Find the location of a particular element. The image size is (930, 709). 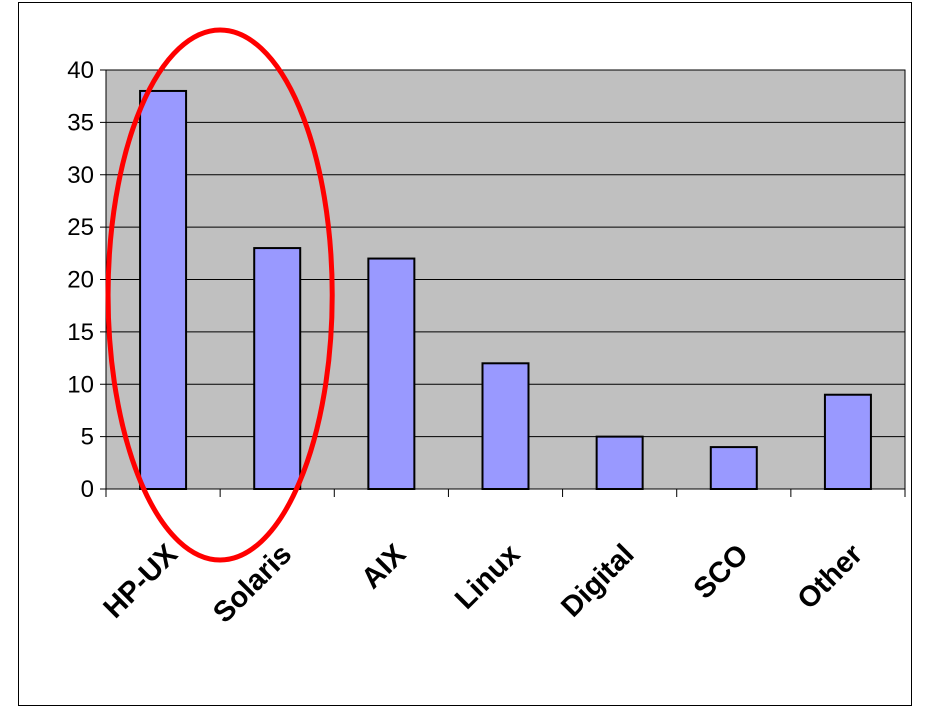

y-tick-label-30: 30 is located at coordinates (80, 175).